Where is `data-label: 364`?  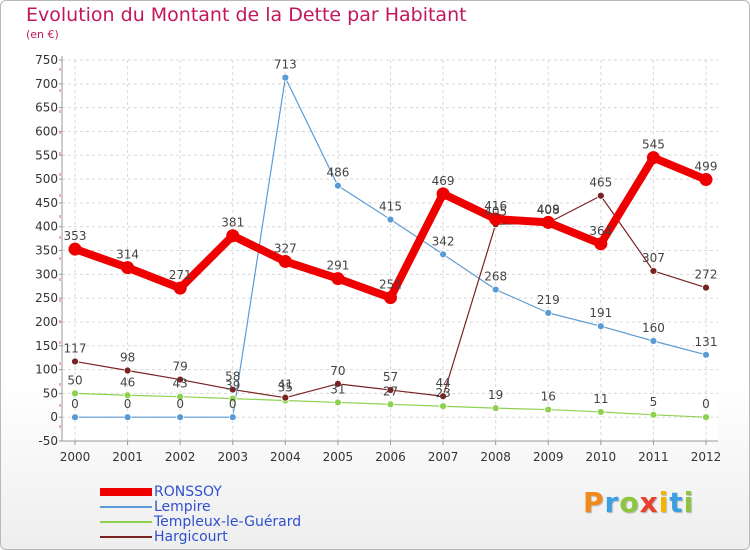
data-label: 364 is located at coordinates (600, 231).